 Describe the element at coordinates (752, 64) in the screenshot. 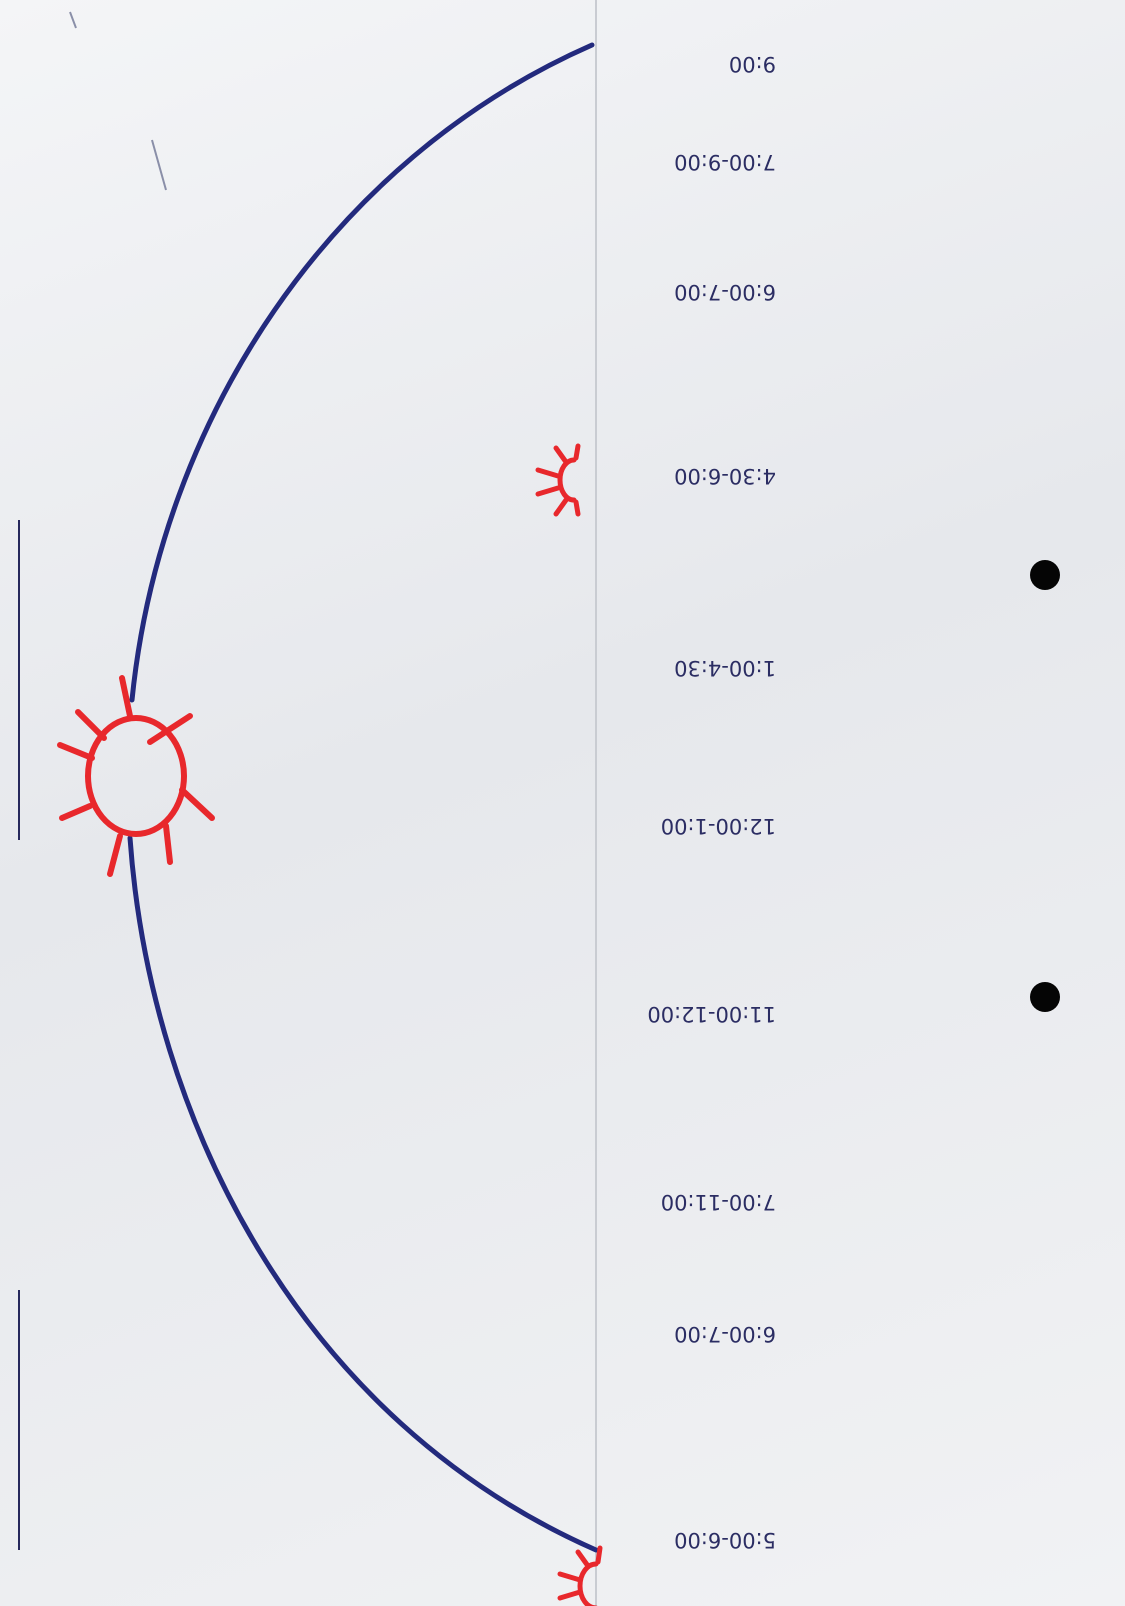

I see `schedule-time: 9:00` at that location.